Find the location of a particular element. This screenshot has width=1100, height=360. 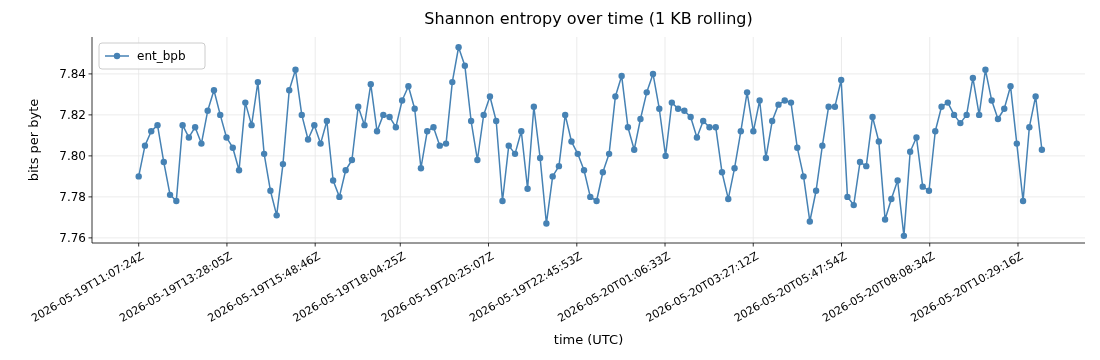

y-tick-label: 7.82 is located at coordinates (72, 115).